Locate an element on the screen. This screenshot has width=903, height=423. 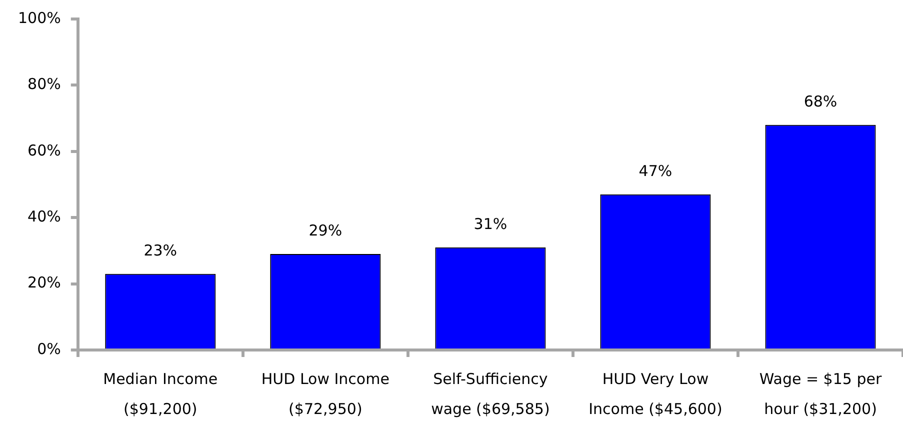
x-tick-label: HUD Low Income ($72,950) is located at coordinates (325, 394).